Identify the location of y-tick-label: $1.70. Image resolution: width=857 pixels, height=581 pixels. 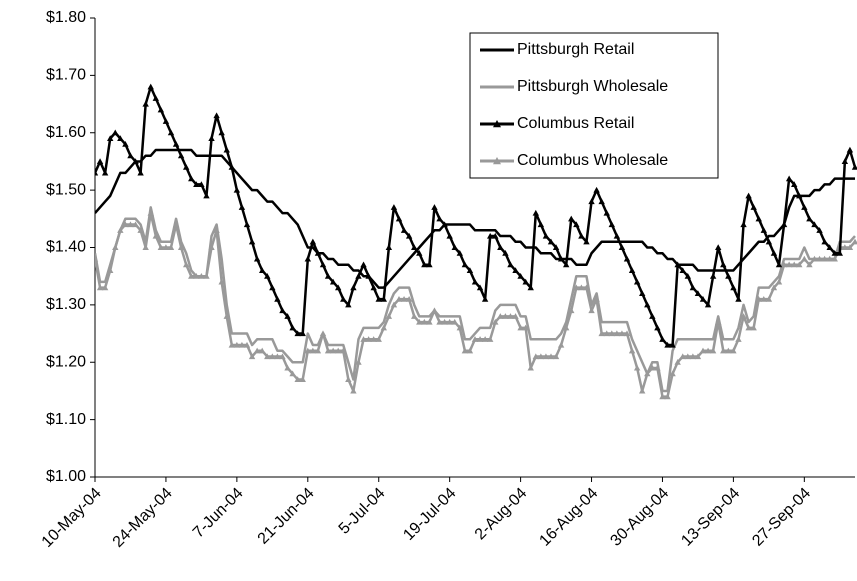
(66, 75).